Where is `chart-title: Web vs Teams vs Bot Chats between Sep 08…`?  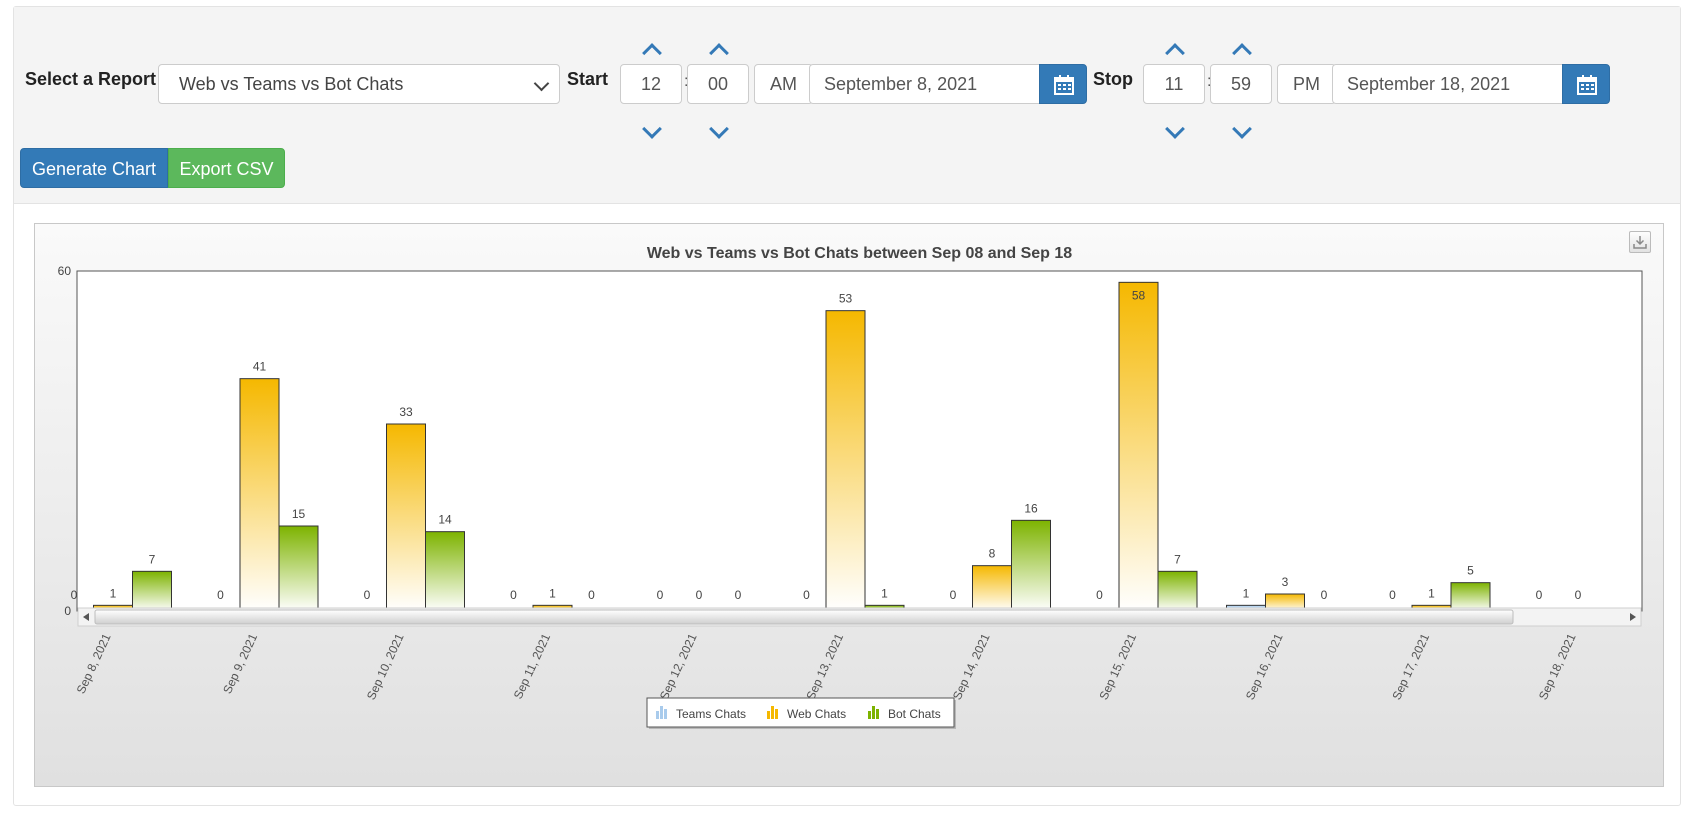 chart-title: Web vs Teams vs Bot Chats between Sep 08… is located at coordinates (859, 253).